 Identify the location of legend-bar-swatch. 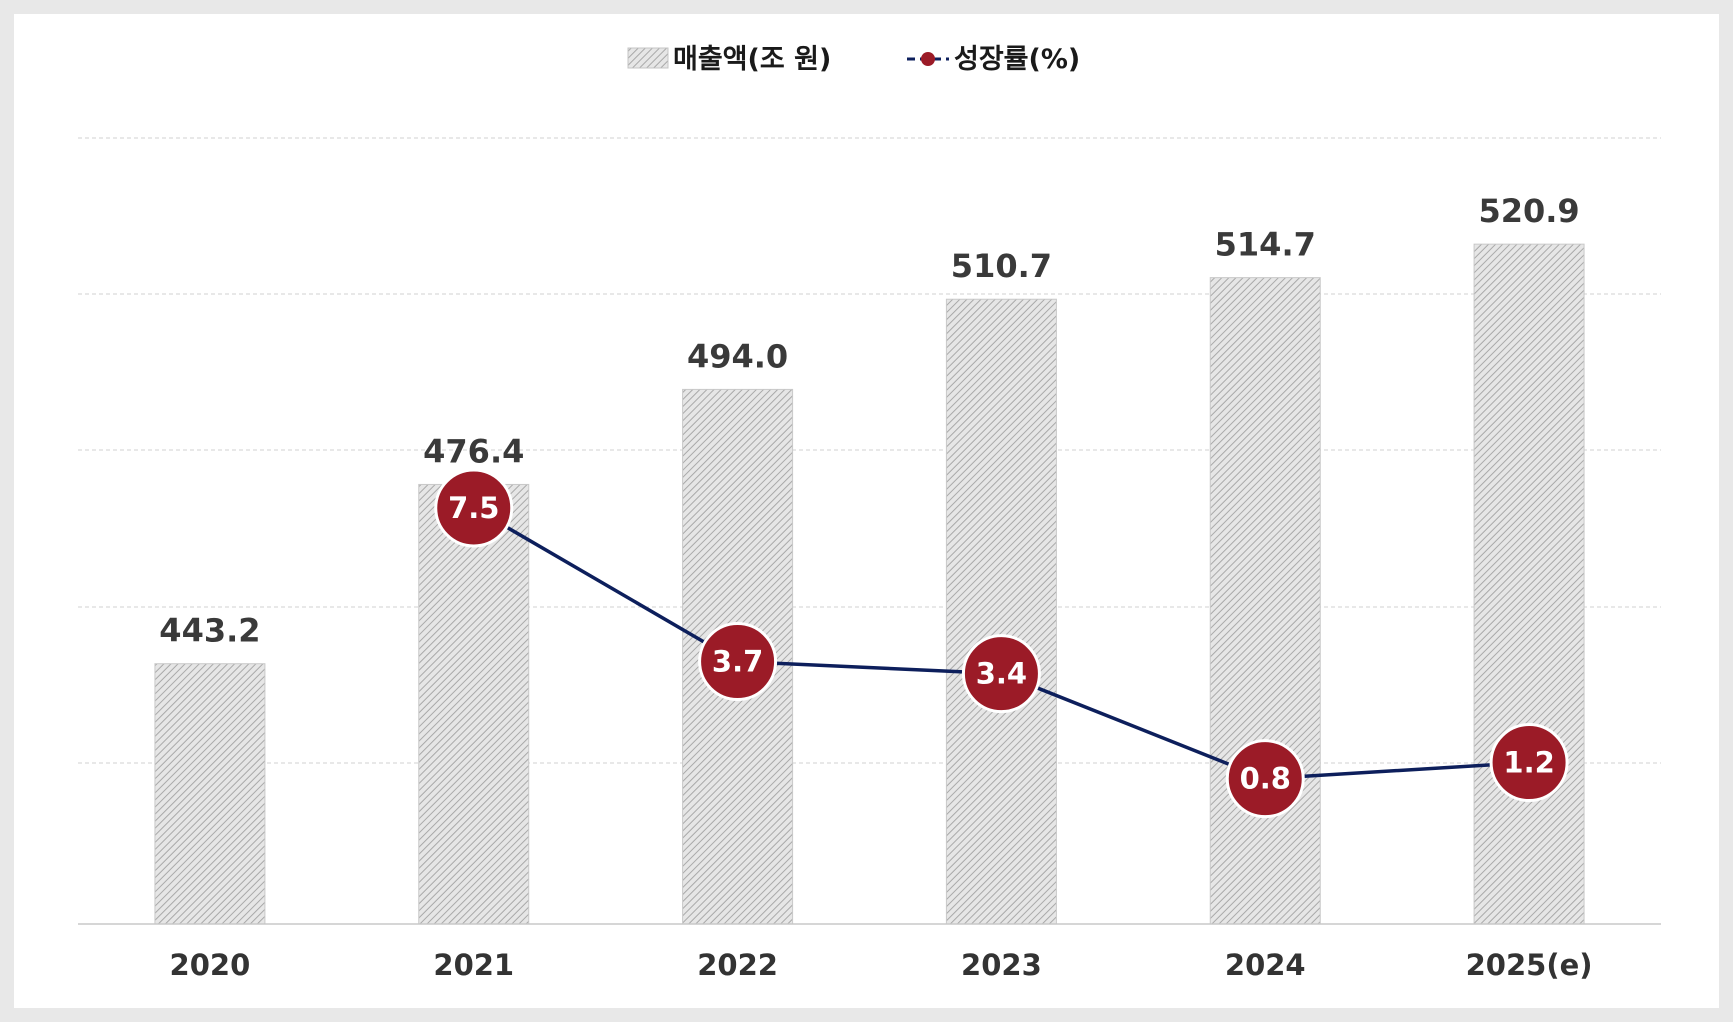
(648, 58).